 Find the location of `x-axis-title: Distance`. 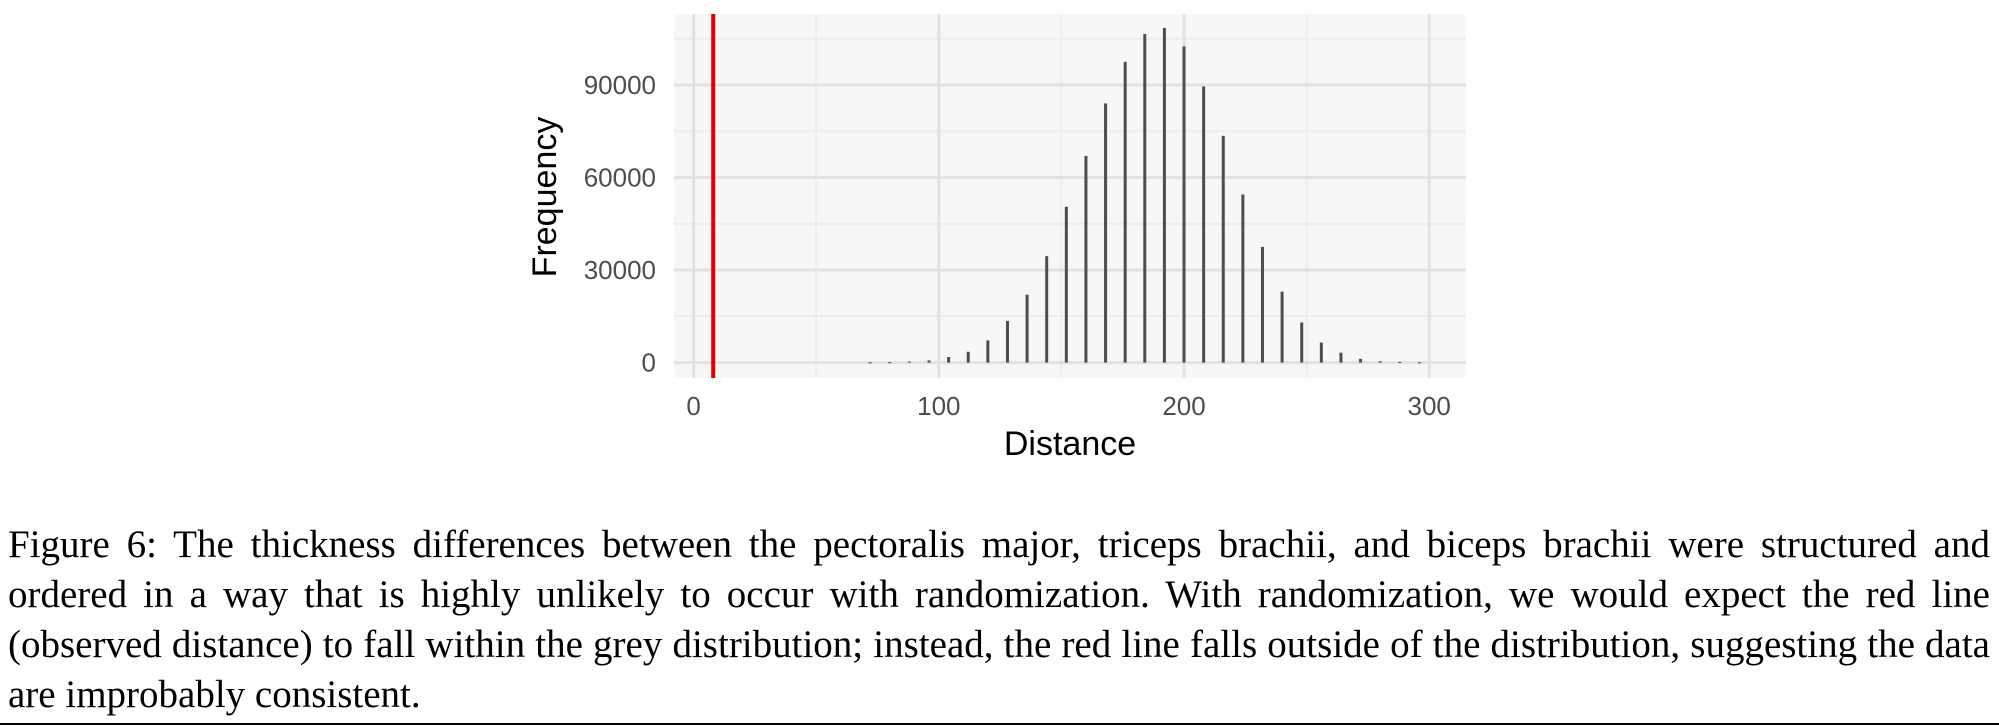

x-axis-title: Distance is located at coordinates (1070, 444).